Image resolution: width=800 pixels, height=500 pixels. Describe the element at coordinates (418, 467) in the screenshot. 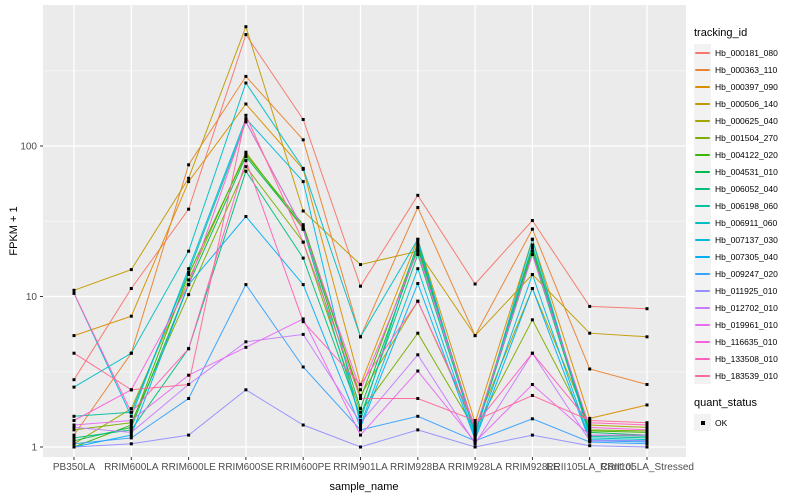

I see `x-tick-label: RRIM928BA` at that location.